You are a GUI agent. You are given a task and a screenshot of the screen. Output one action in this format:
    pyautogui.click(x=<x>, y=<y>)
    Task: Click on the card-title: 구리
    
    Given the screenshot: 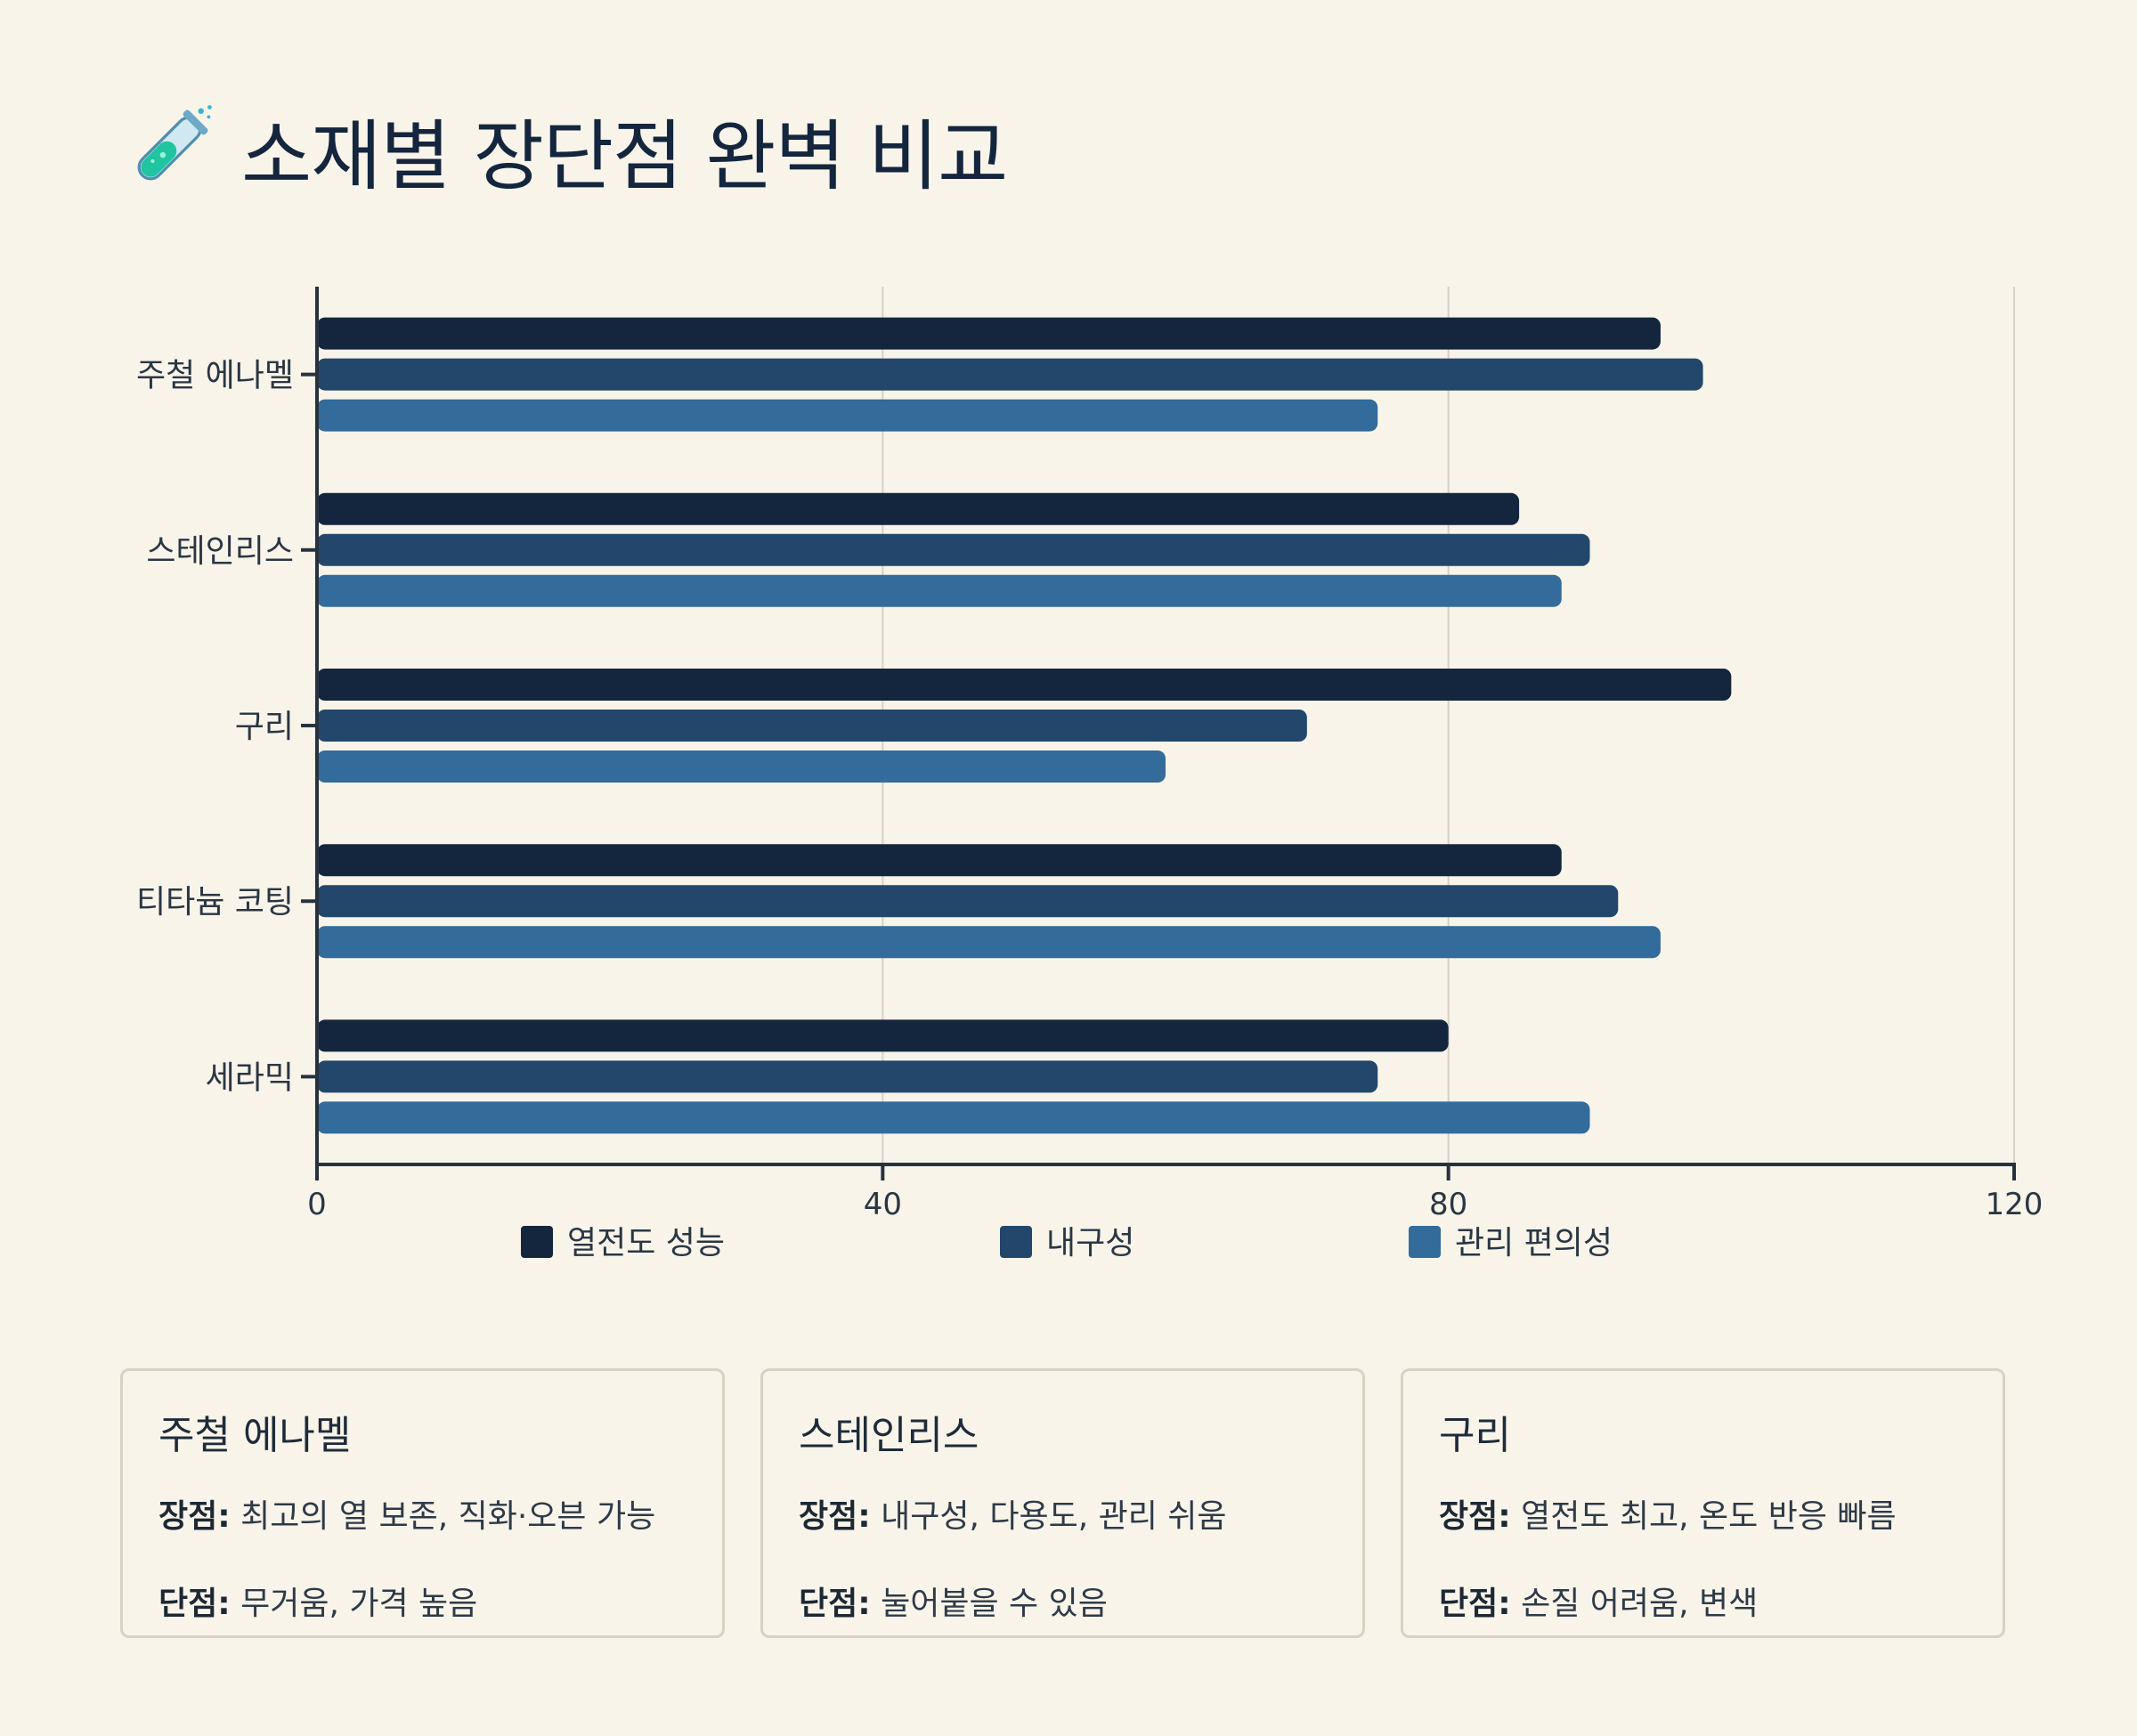 What is the action you would take?
    pyautogui.click(x=1475, y=1435)
    